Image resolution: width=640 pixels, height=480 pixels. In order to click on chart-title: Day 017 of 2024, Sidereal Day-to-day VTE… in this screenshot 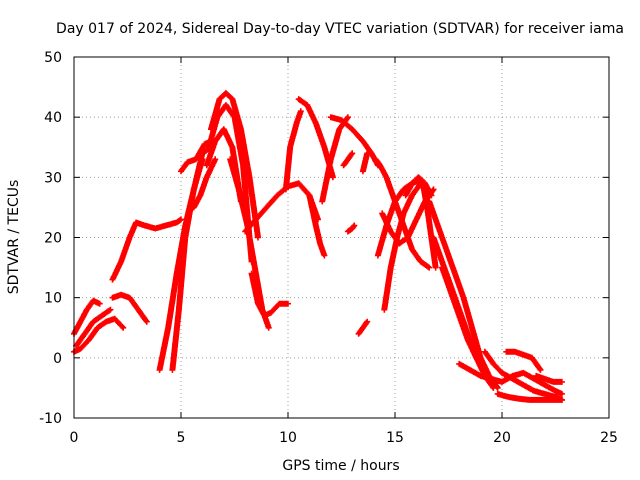, I will do `click(340, 29)`.